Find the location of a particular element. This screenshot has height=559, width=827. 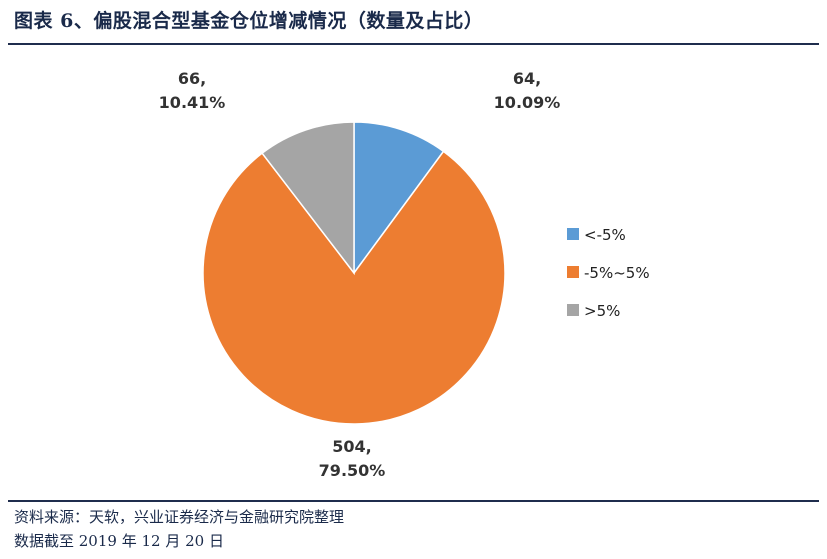

data-label-percent-1: 10.09% is located at coordinates (527, 102).